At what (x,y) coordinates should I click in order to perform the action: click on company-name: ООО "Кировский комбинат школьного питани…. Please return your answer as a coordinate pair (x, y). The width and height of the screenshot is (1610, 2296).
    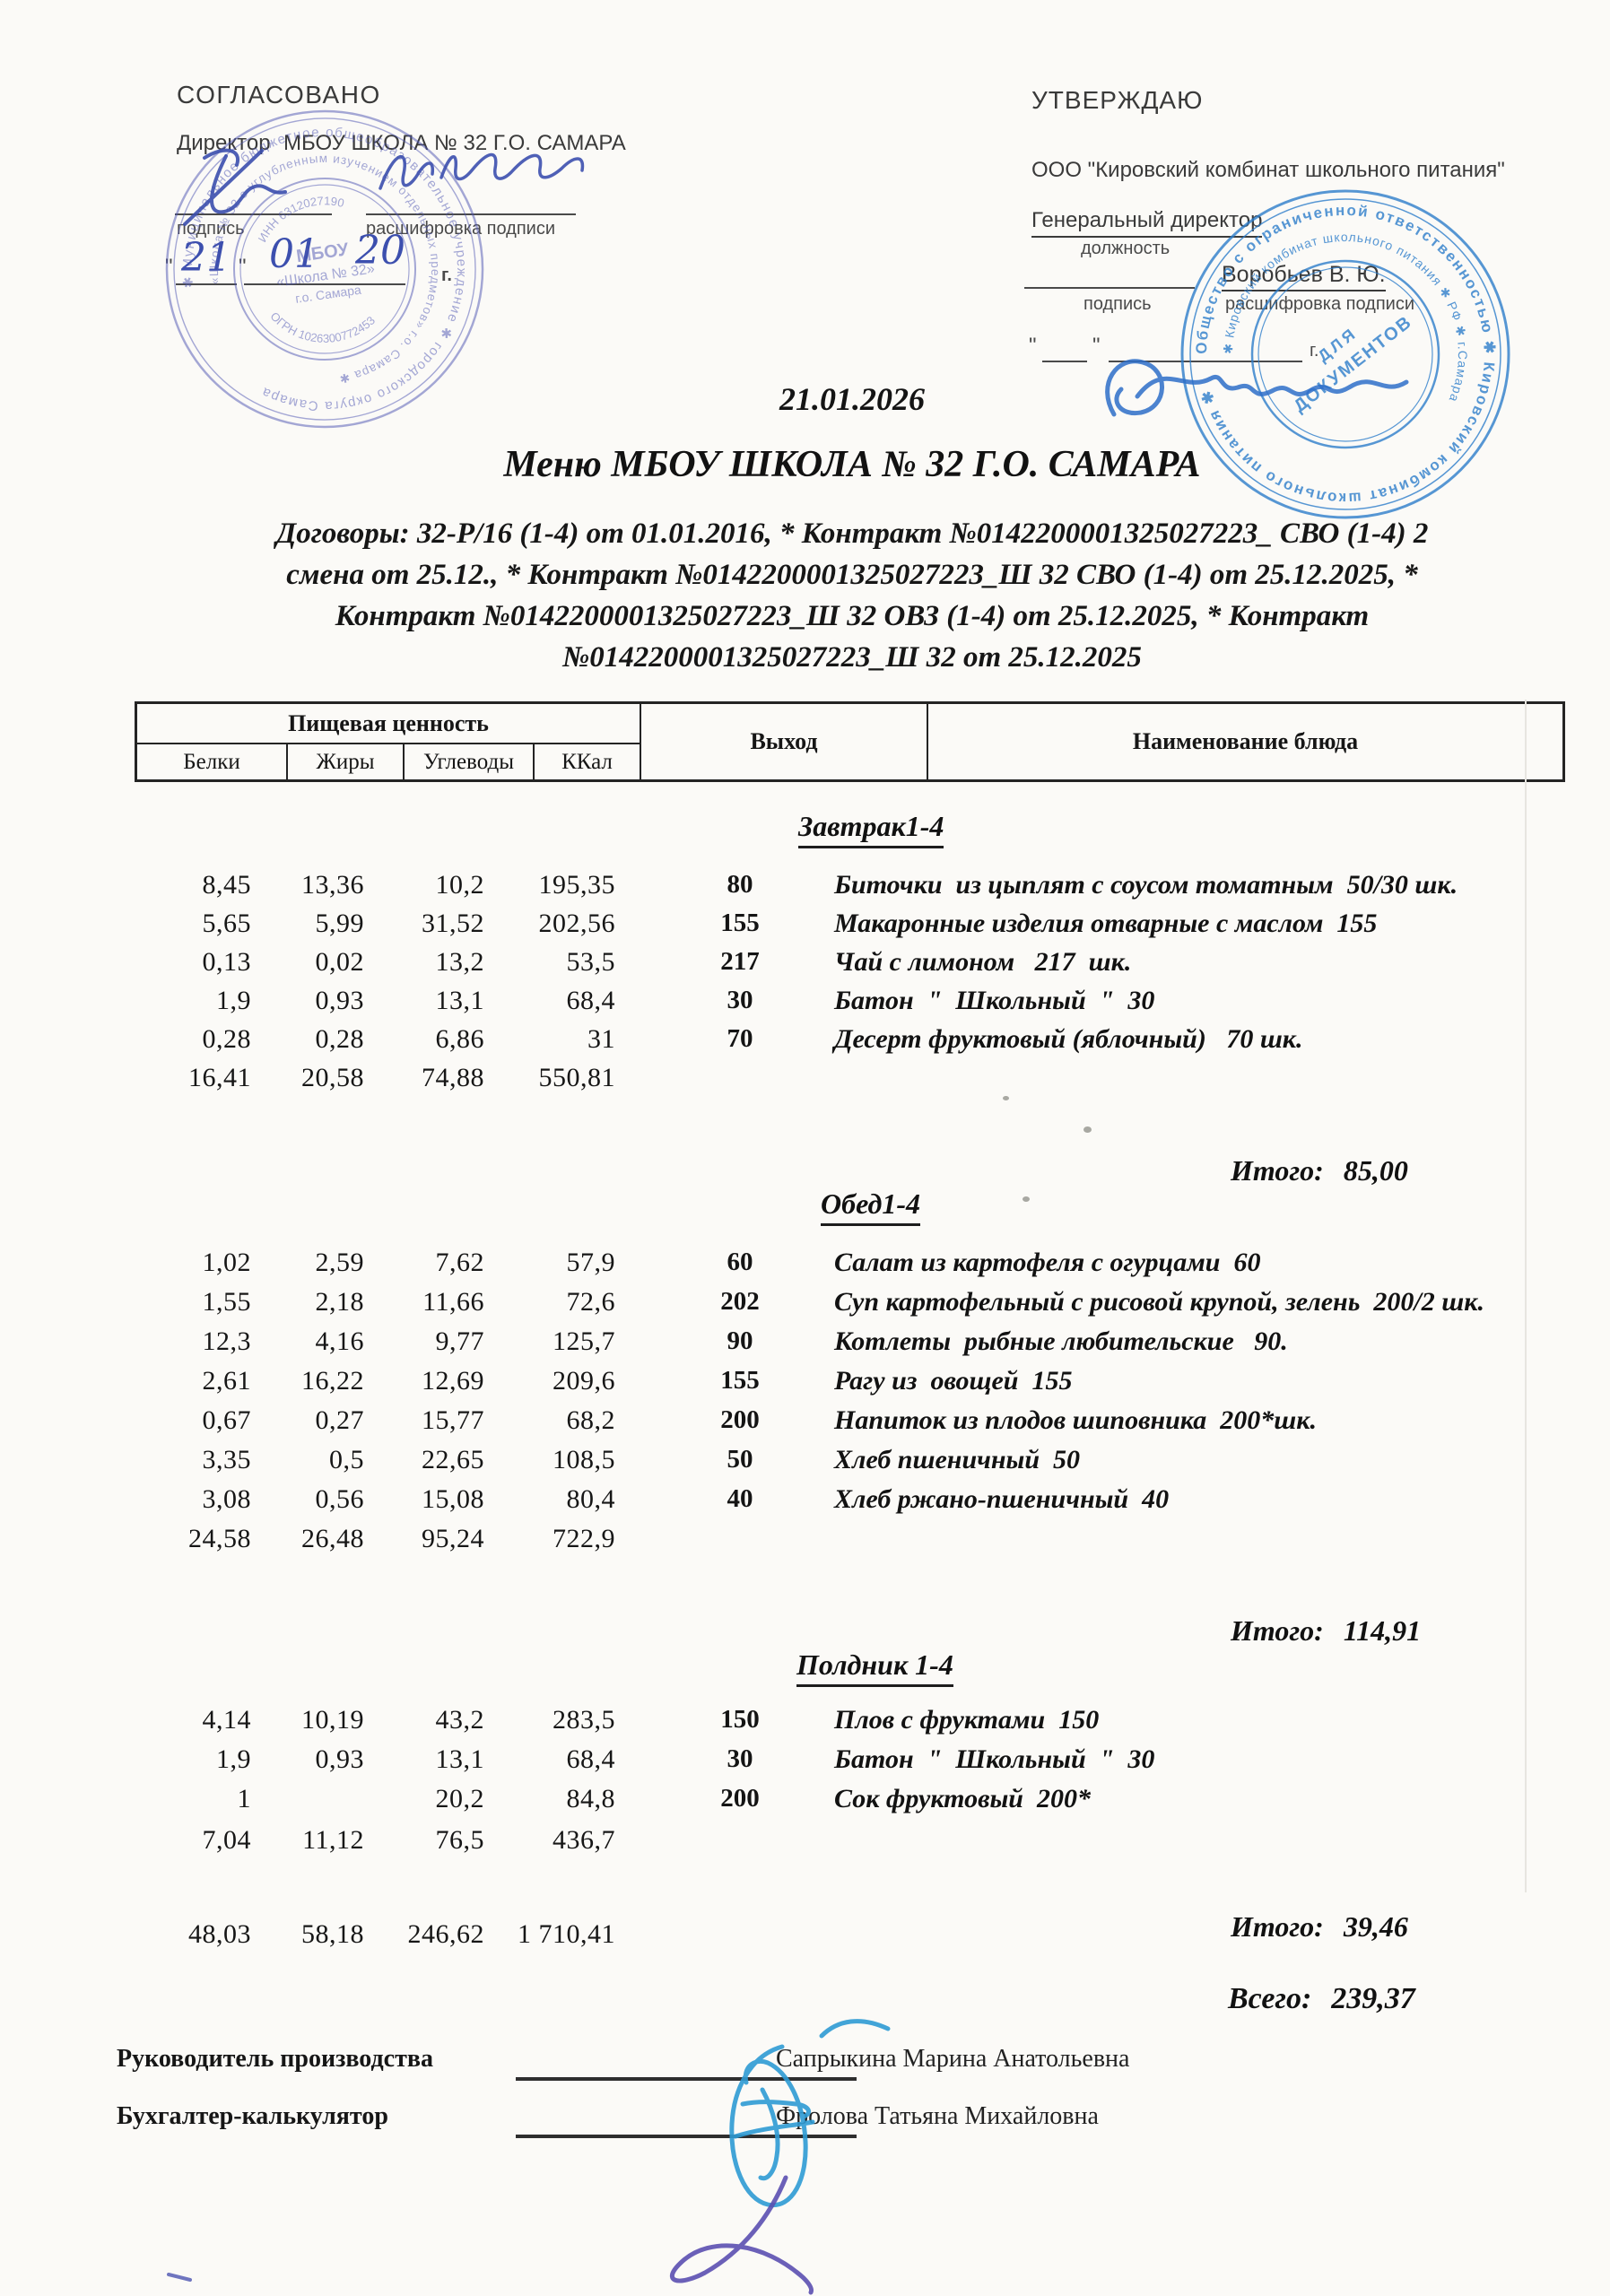
    Looking at the image, I should click on (1268, 170).